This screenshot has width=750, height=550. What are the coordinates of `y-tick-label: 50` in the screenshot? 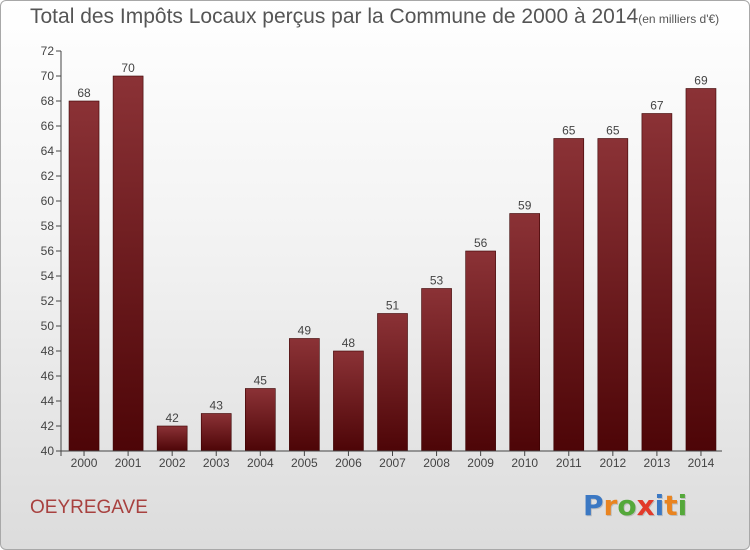 It's located at (48, 326).